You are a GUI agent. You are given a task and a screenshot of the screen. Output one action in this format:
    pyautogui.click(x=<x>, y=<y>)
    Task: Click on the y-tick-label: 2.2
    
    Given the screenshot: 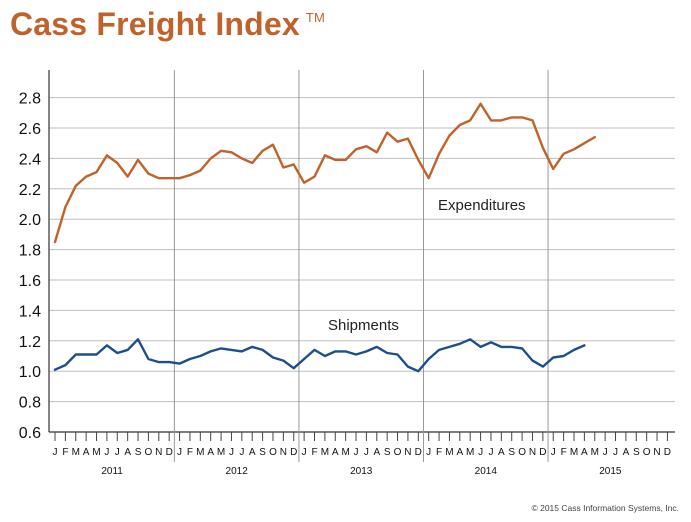 What is the action you would take?
    pyautogui.click(x=30, y=190)
    